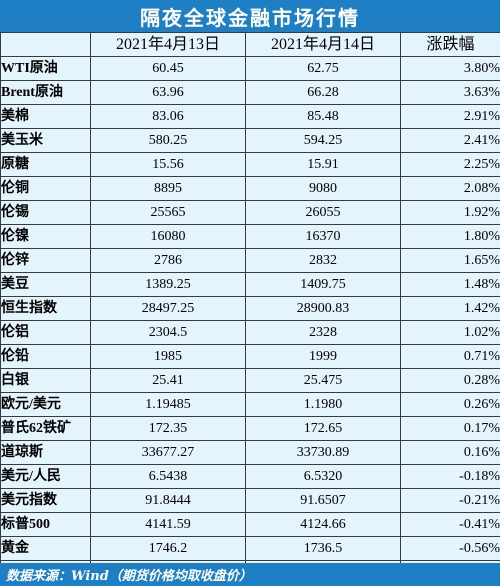 Image resolution: width=500 pixels, height=586 pixels. Describe the element at coordinates (168, 308) in the screenshot. I see `price-2021-04-13: 28497.25` at that location.